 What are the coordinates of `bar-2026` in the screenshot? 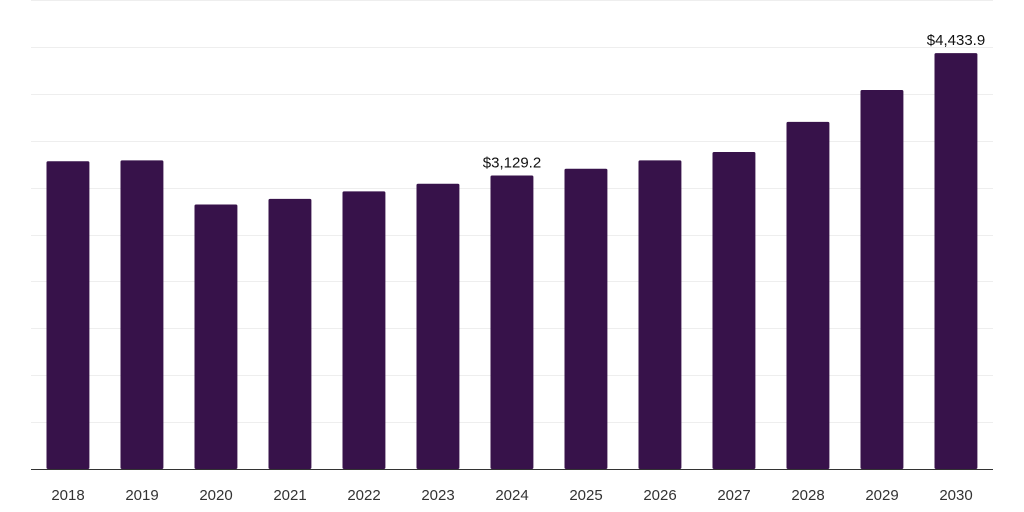 It's located at (660, 314).